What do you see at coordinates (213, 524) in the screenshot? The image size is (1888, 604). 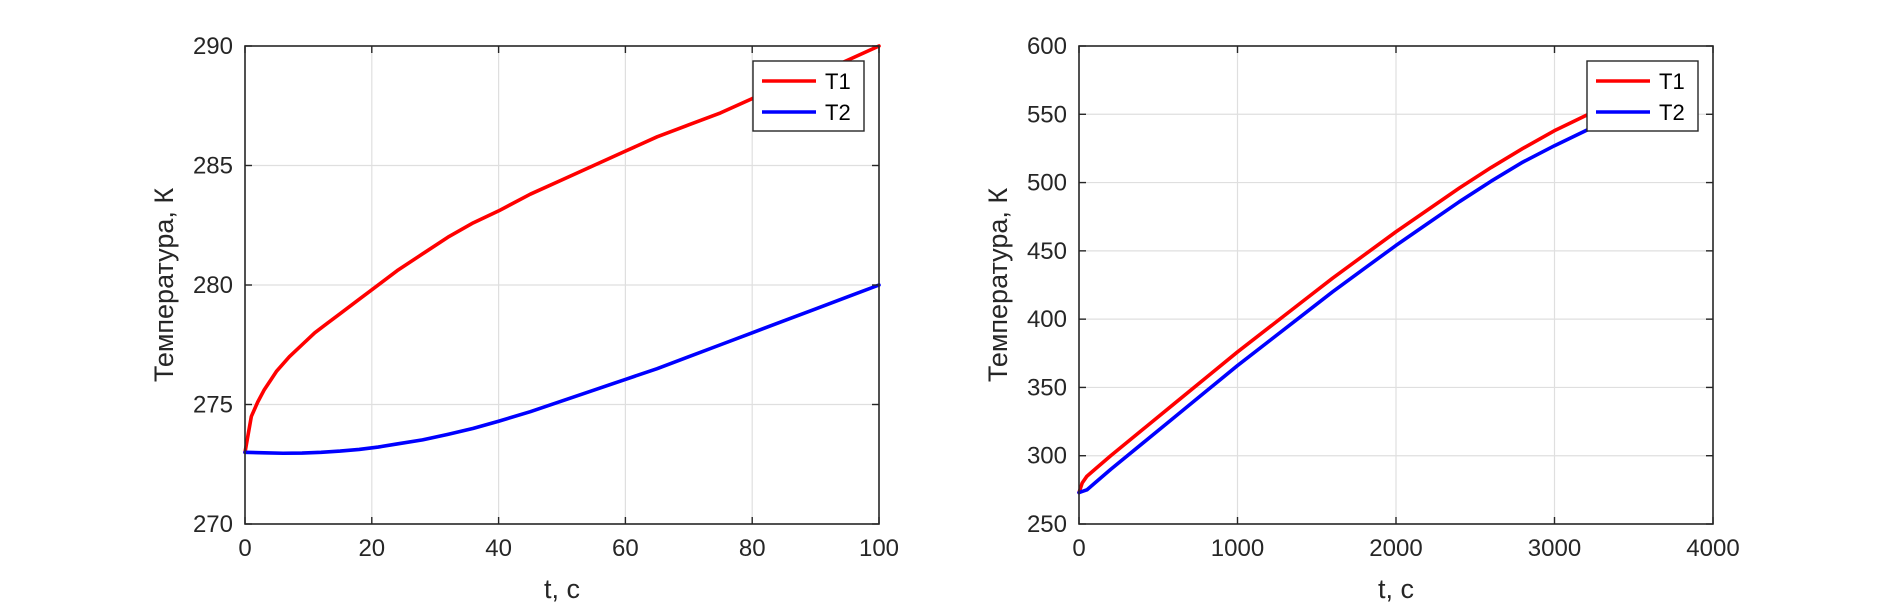 I see `y-tick-label: 270` at bounding box center [213, 524].